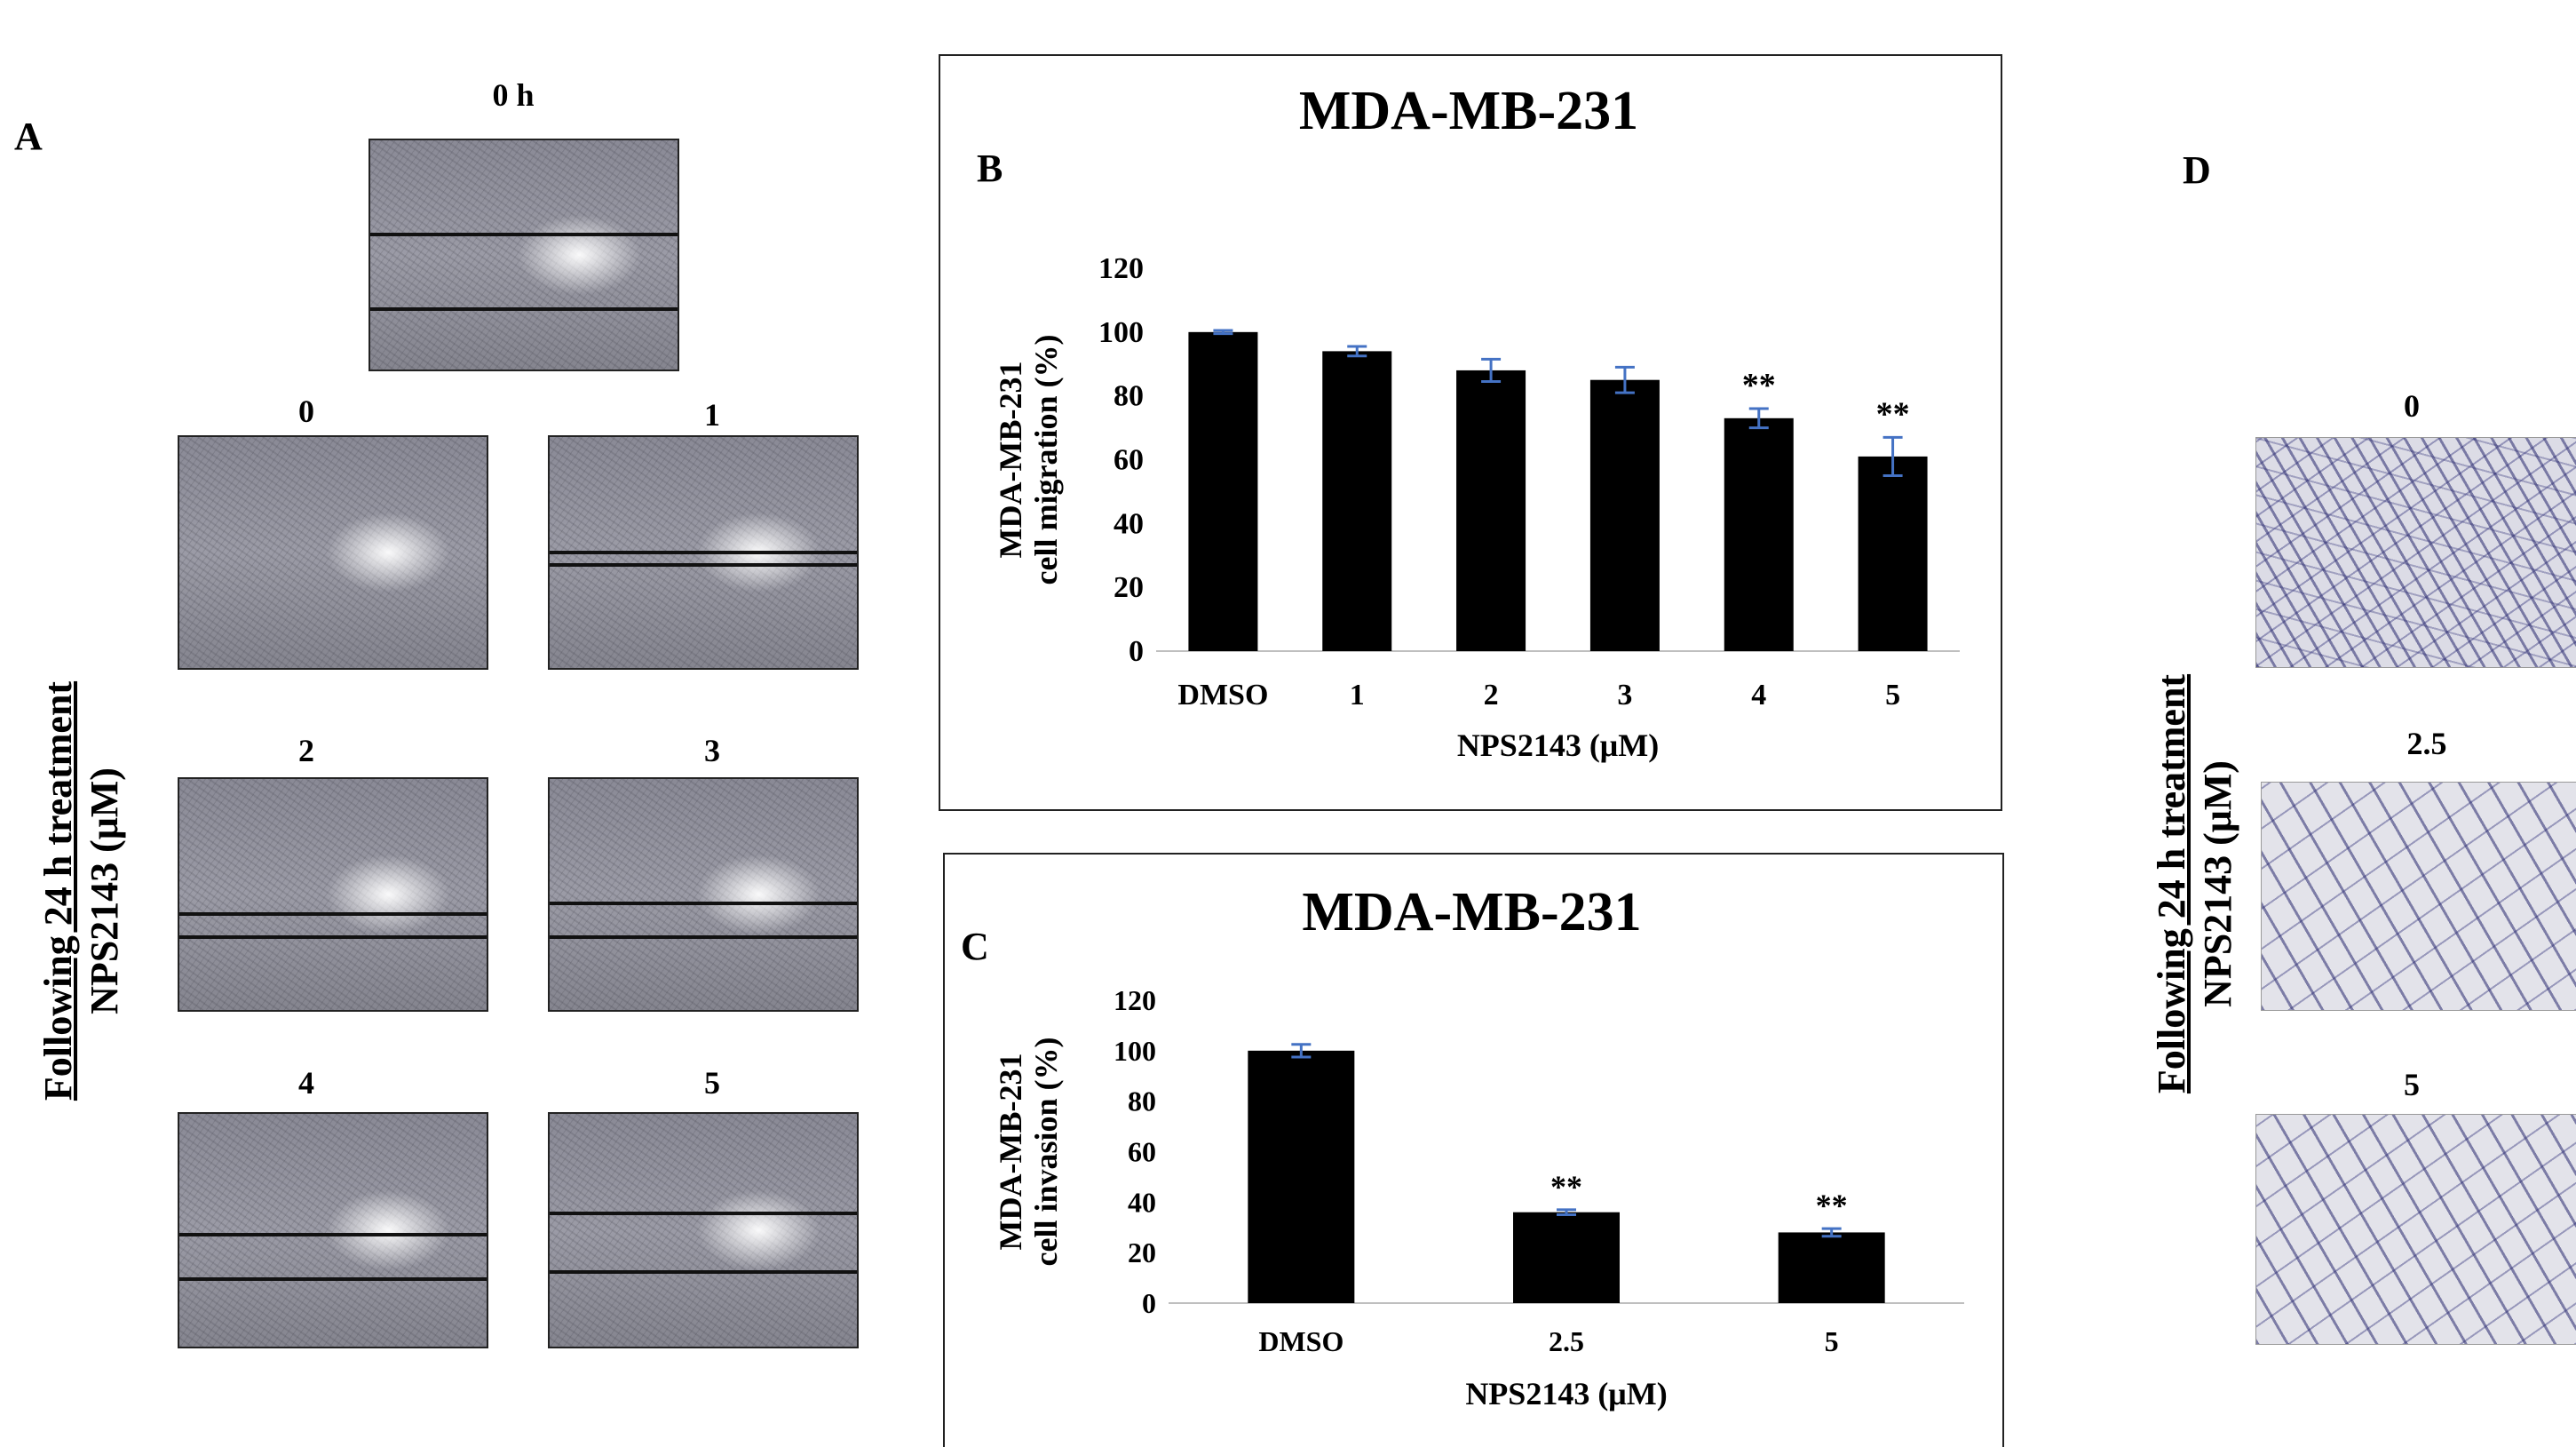  Describe the element at coordinates (712, 1083) in the screenshot. I see `concentration-label-5: 5` at that location.